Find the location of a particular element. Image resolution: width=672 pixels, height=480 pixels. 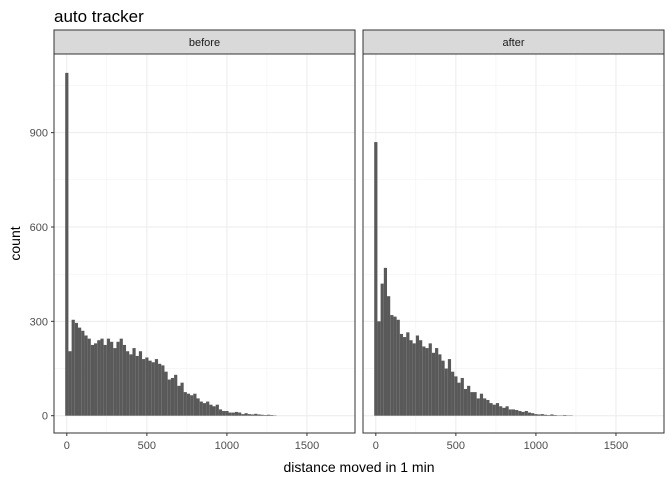

facet-label-before: before is located at coordinates (204, 43).